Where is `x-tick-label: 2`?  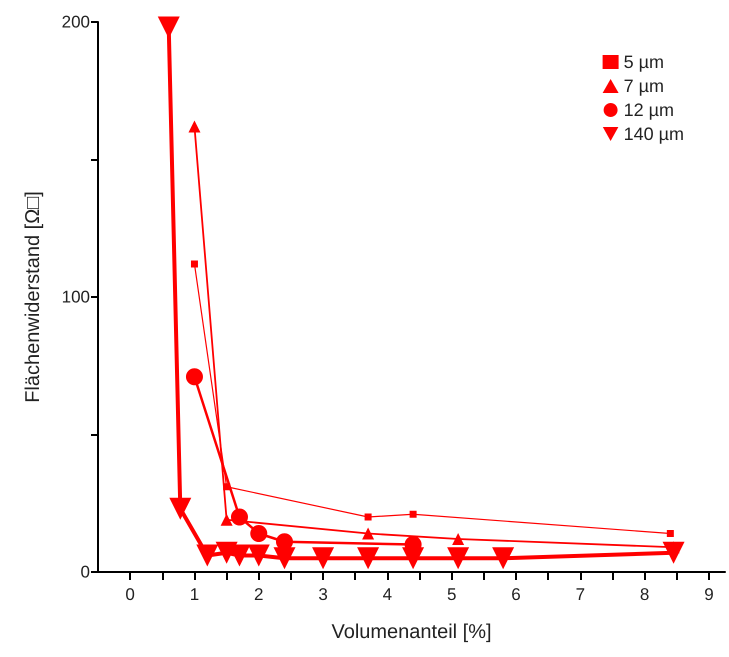
x-tick-label: 2 is located at coordinates (259, 594).